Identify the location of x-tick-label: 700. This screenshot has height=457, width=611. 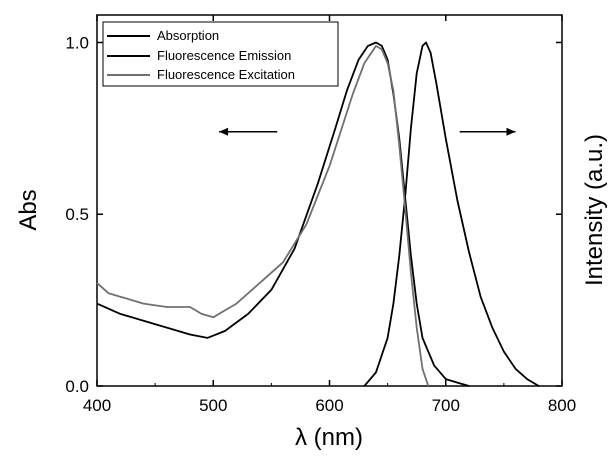
(446, 405).